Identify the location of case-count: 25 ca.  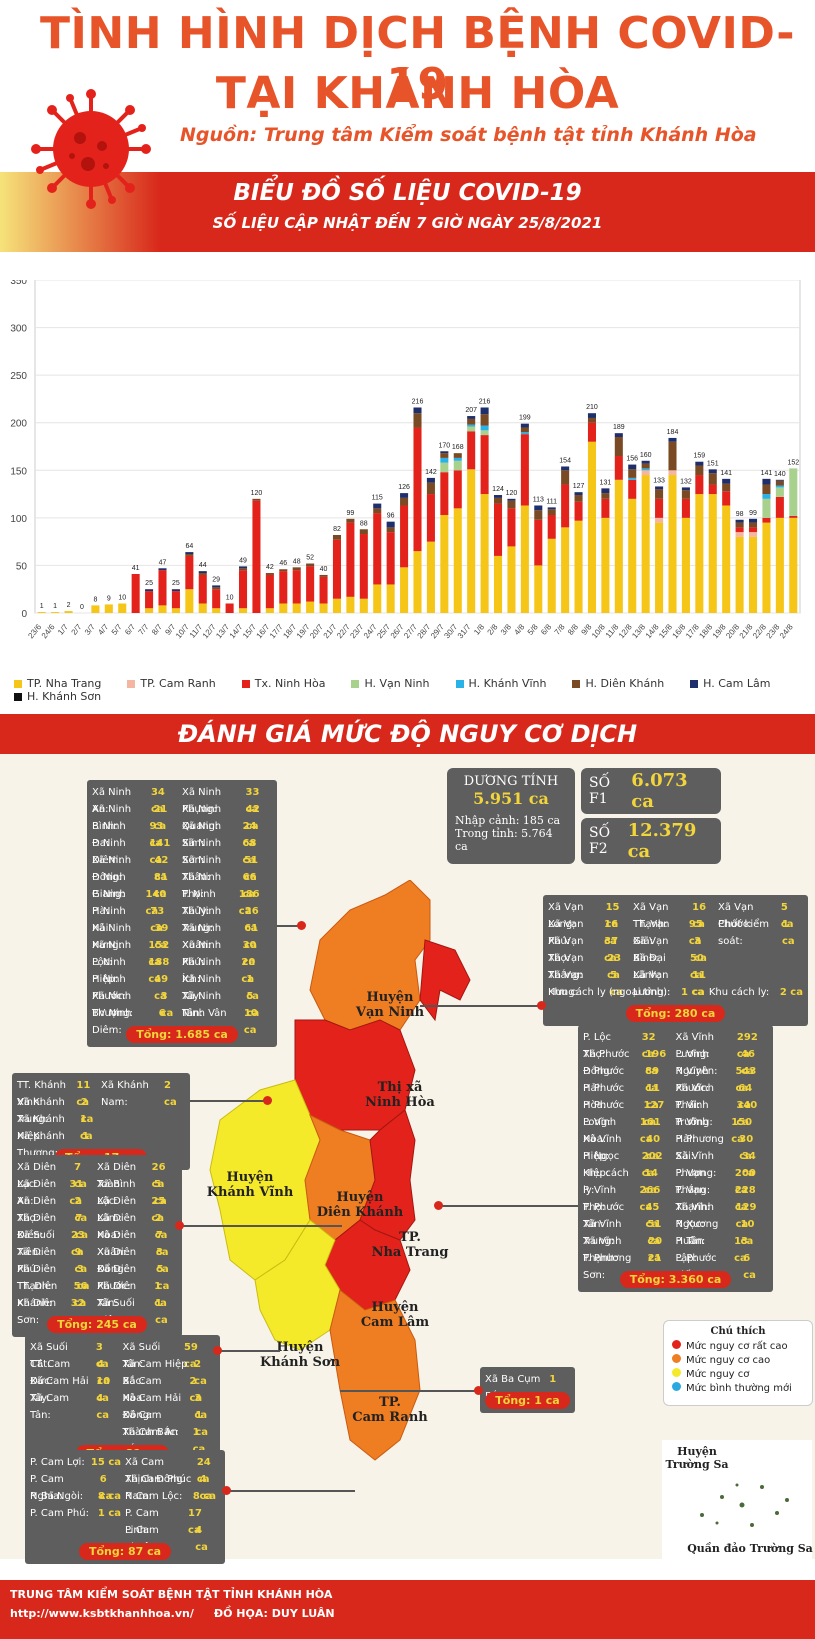
(158, 1210).